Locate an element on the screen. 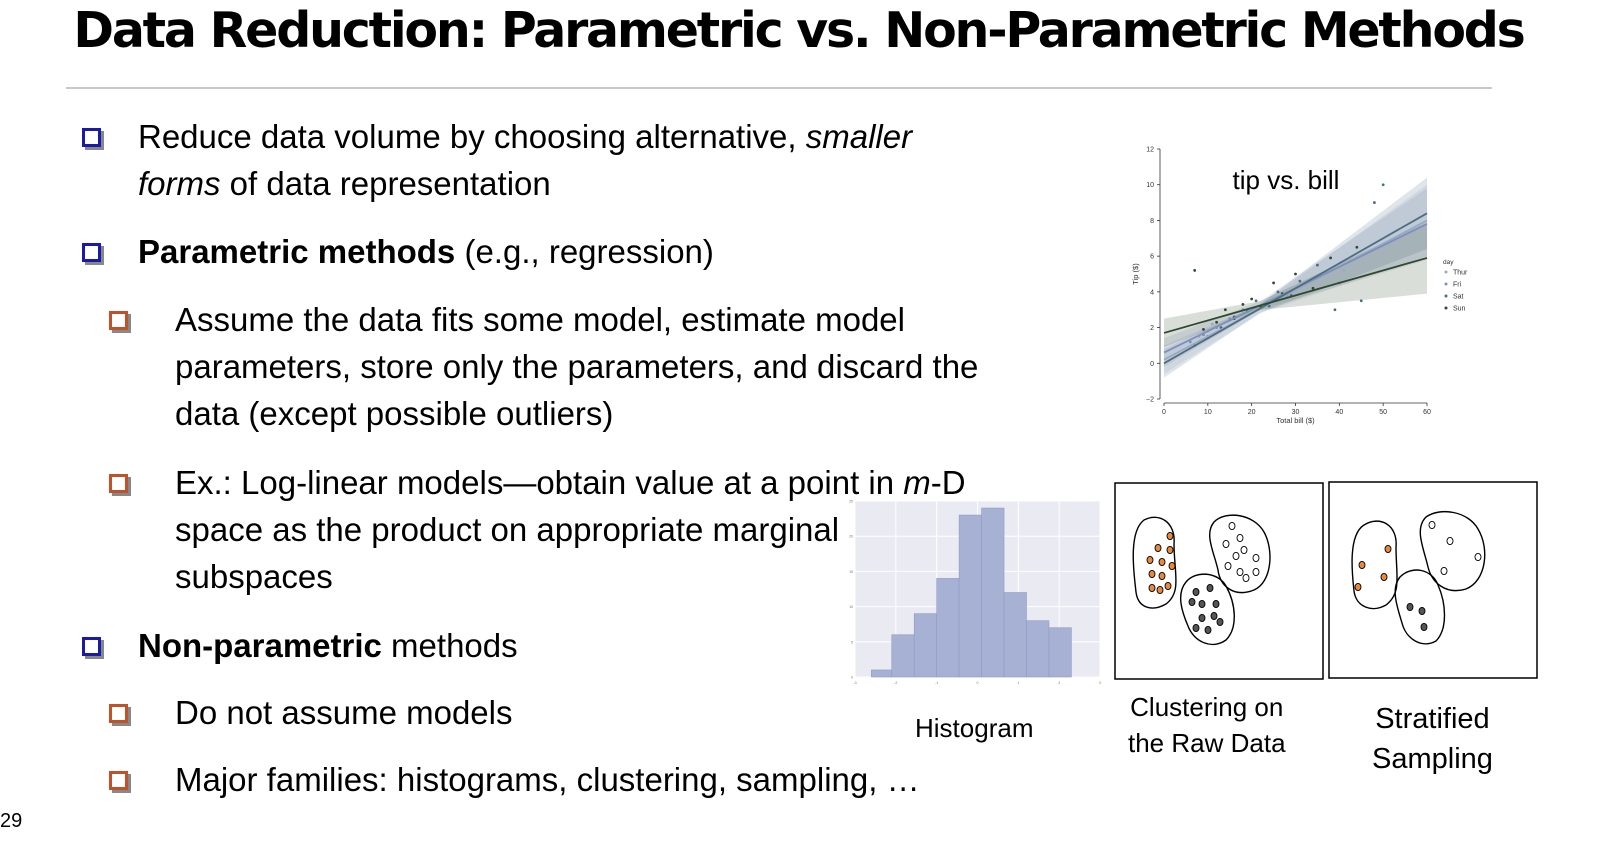  cluster-outline is located at coordinates (1154, 562).